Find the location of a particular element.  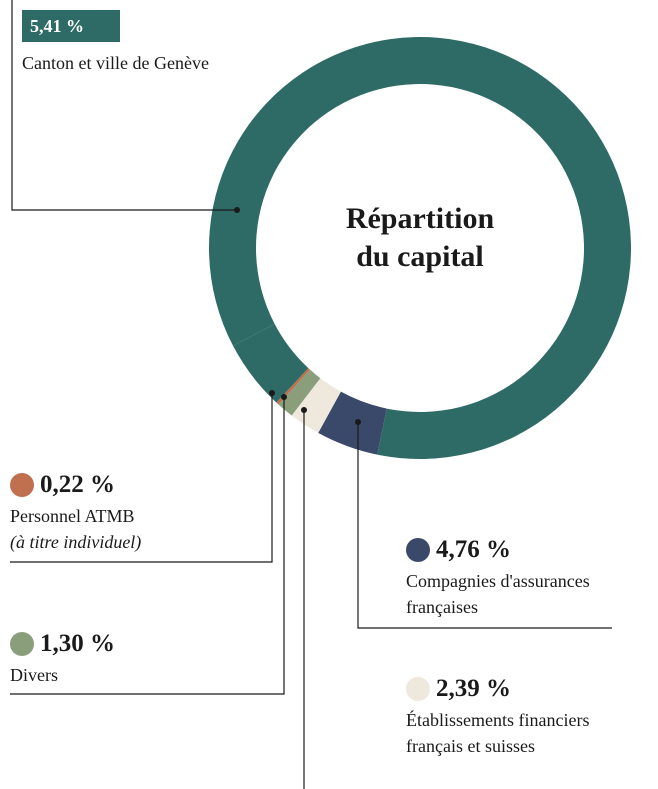

value-row: 2,39 % is located at coordinates (506, 689).